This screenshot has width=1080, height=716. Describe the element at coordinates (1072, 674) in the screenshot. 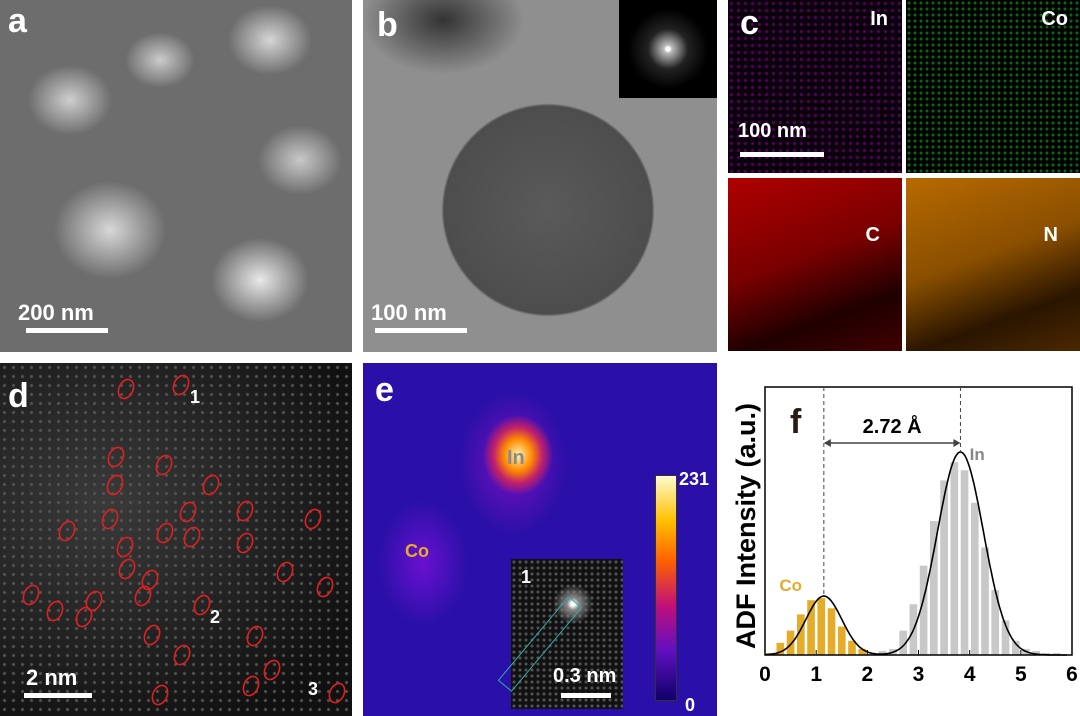

I see `x-tick-label: 6` at that location.